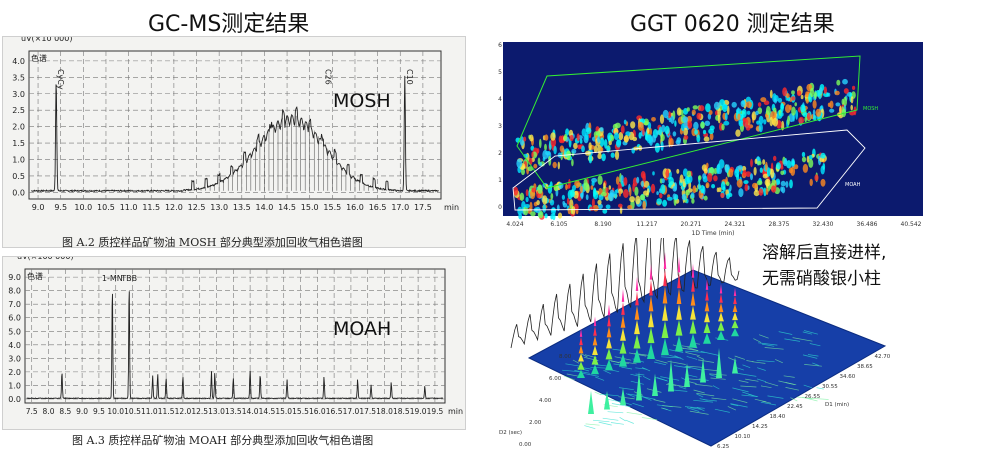 The height and width of the screenshot is (456, 1000). I want to click on projection-trace, so click(625, 285).